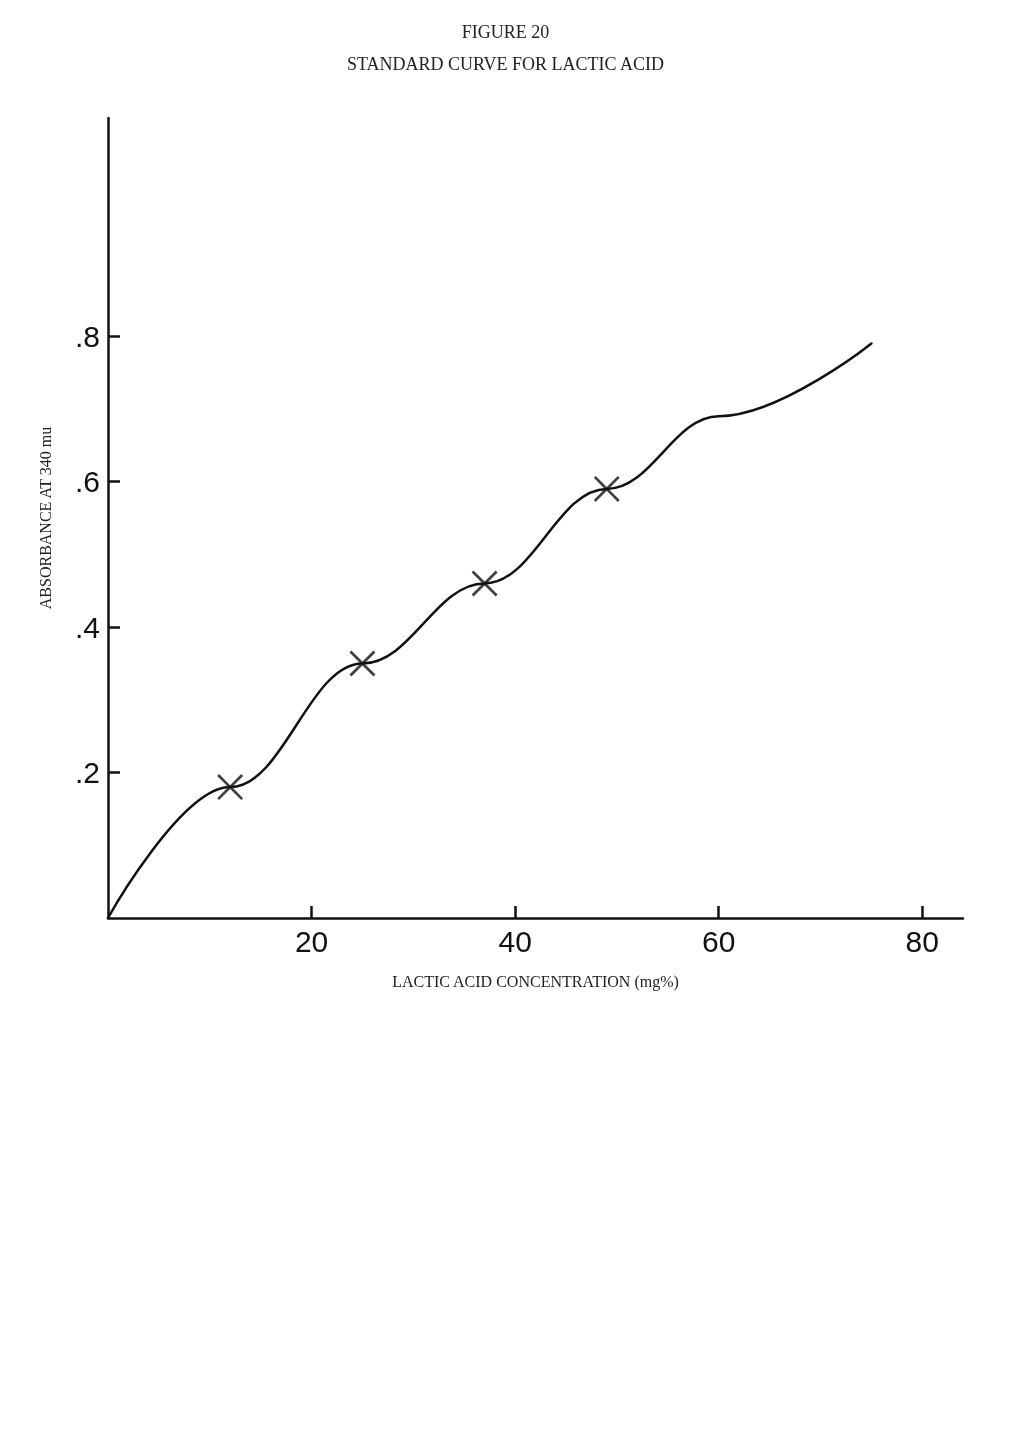 Image resolution: width=1015 pixels, height=1433 pixels. What do you see at coordinates (922, 941) in the screenshot?
I see `x-tick-label: 80` at bounding box center [922, 941].